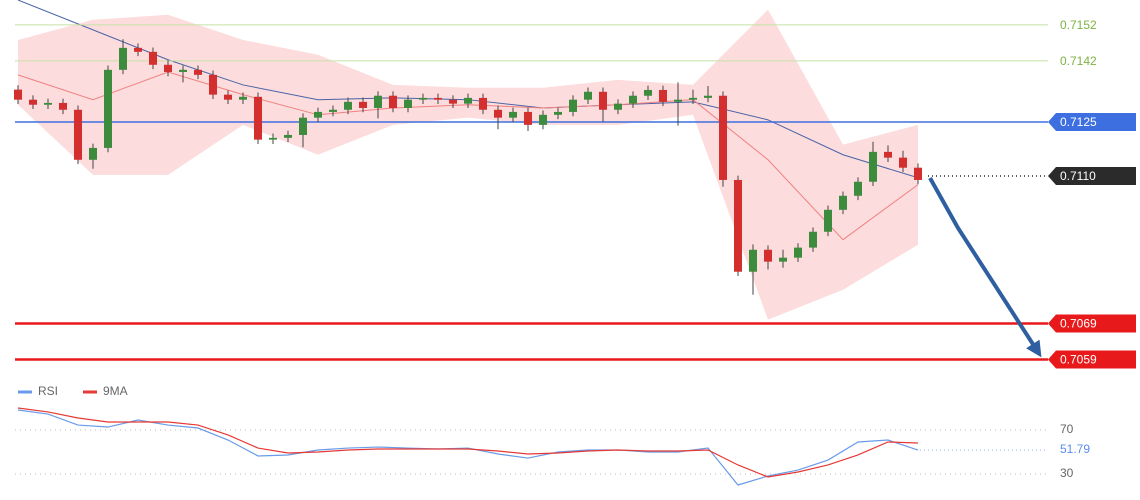 The image size is (1140, 500). Describe the element at coordinates (1078, 324) in the screenshot. I see `level-label: 0.7069` at that location.